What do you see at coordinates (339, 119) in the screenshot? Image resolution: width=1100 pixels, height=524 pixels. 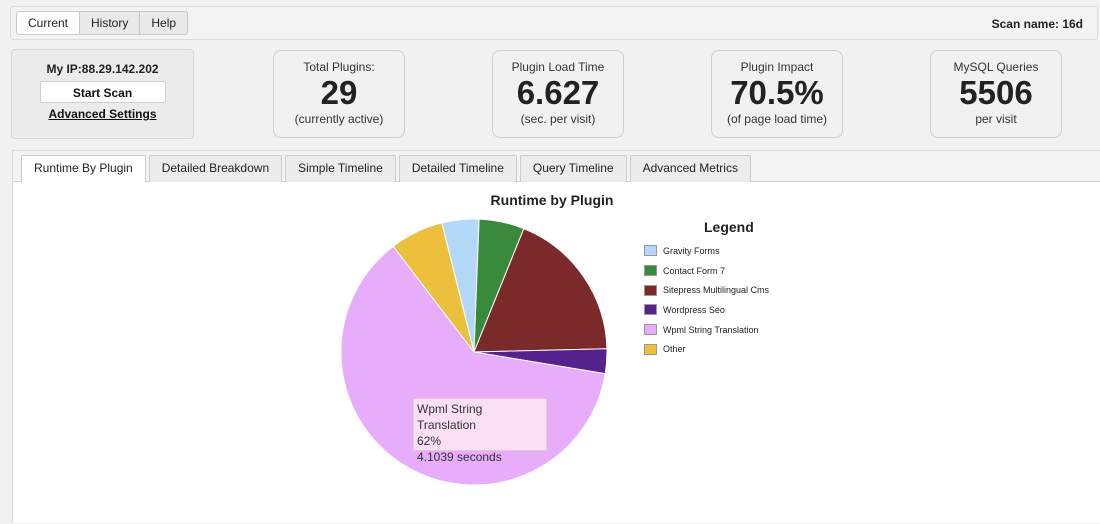 I see `stat-sublabel: (currently active)` at bounding box center [339, 119].